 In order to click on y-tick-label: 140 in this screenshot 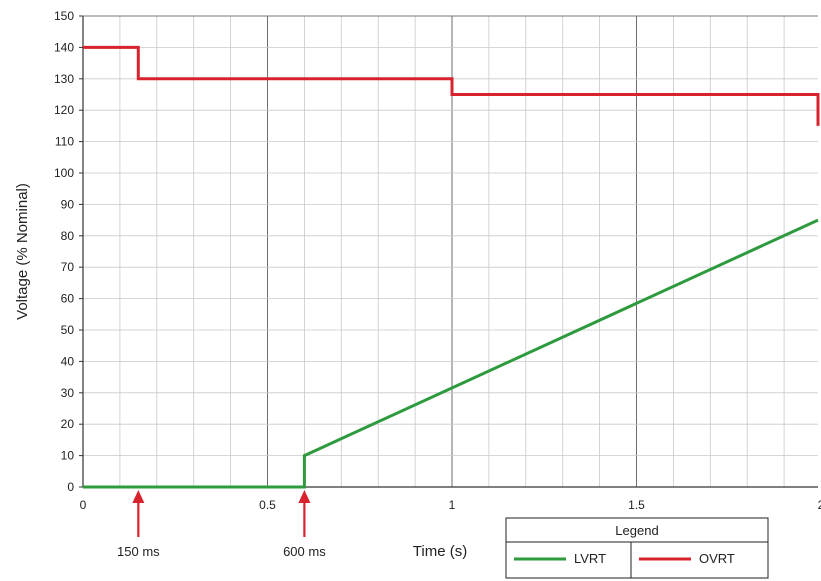, I will do `click(64, 47)`.